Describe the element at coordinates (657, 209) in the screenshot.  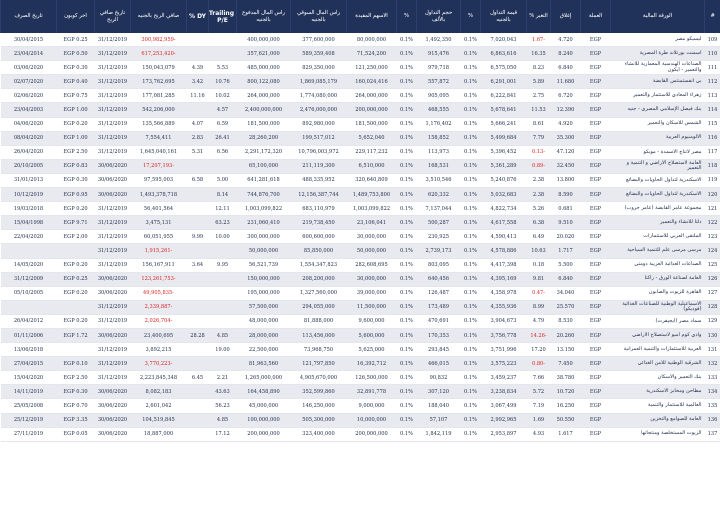
I see `security-name-cell: مجموعة عامر القابضة (عامر جروب)` at that location.